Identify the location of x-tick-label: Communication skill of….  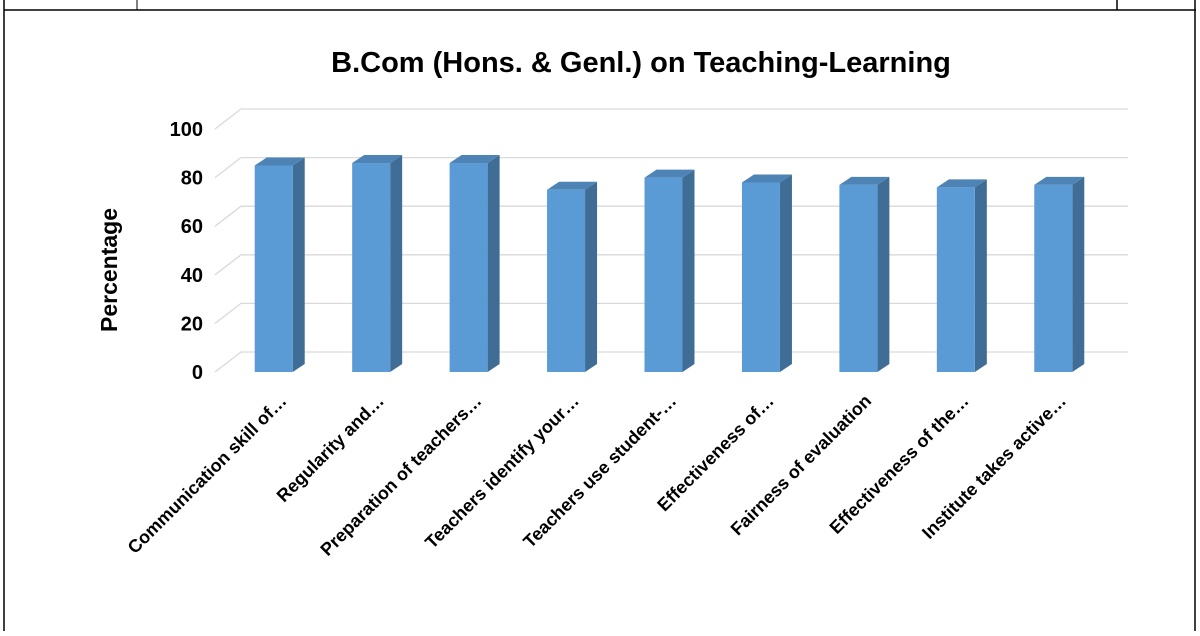
(207, 474).